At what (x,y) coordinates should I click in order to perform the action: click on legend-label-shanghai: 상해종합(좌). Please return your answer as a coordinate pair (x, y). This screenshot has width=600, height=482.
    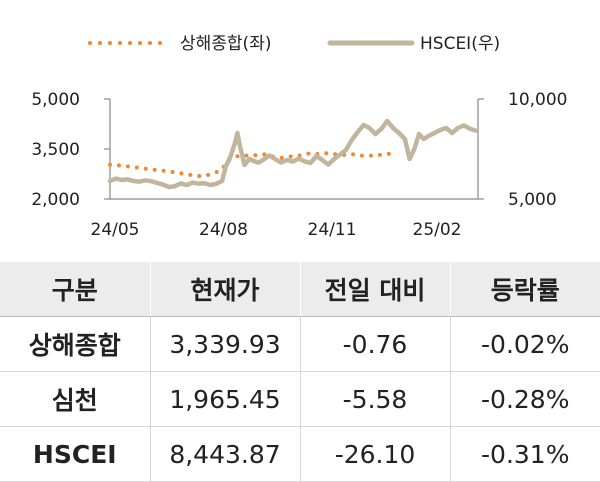
    Looking at the image, I should click on (225, 44).